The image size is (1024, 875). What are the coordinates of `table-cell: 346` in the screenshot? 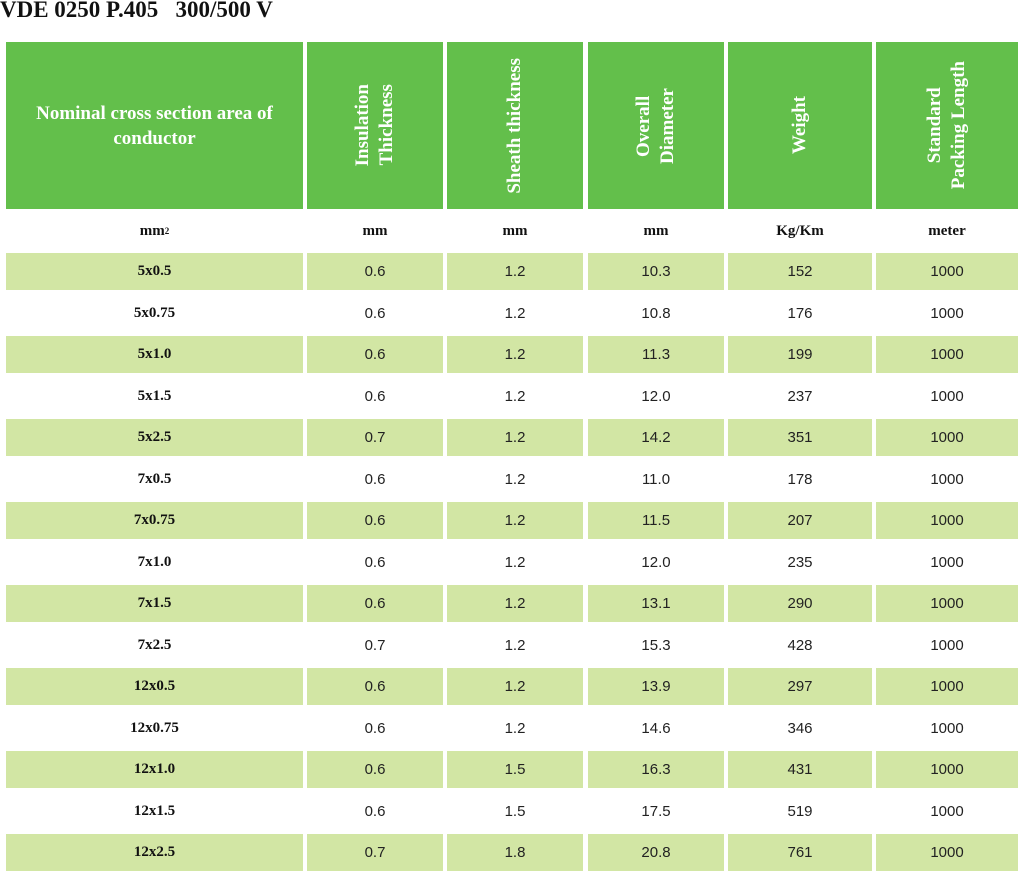 It's located at (800, 728).